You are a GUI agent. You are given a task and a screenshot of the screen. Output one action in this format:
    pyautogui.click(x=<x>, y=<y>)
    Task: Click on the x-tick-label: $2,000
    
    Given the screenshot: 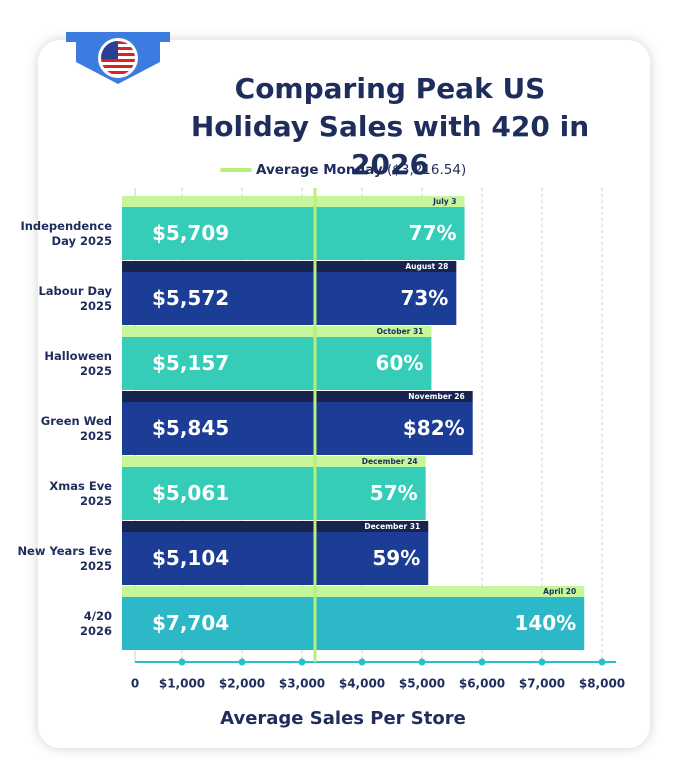 What is the action you would take?
    pyautogui.click(x=242, y=684)
    